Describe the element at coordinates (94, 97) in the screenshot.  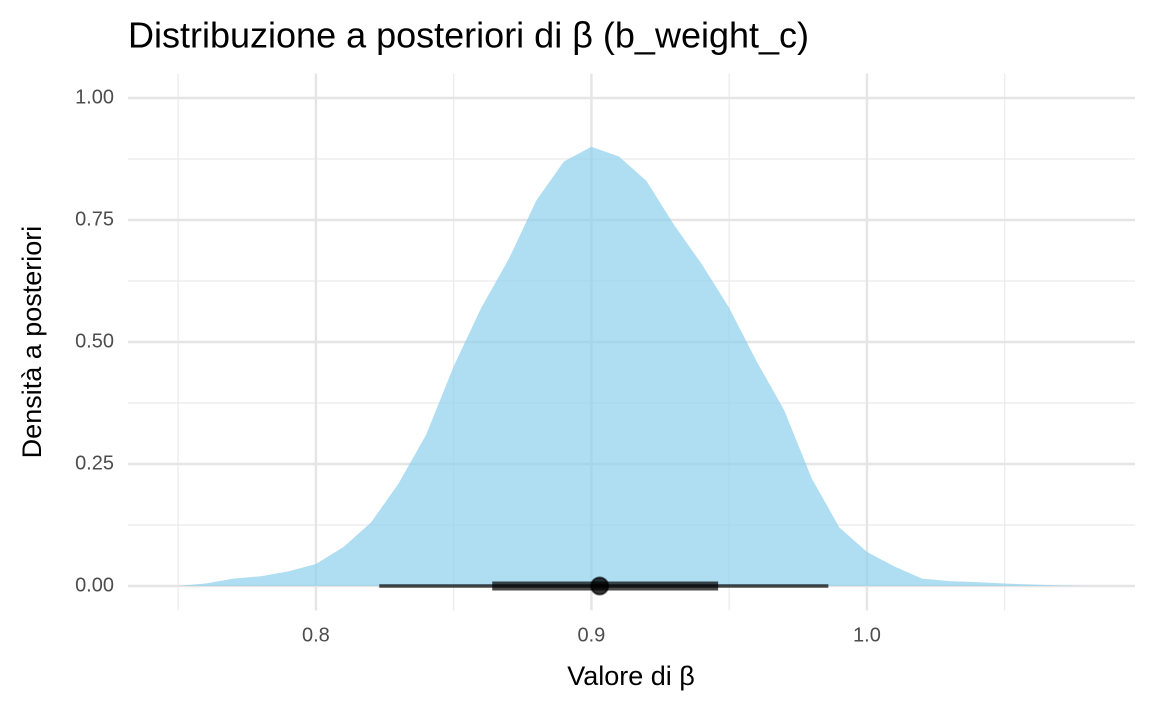
I see `y-tick-label: 1.00` at that location.